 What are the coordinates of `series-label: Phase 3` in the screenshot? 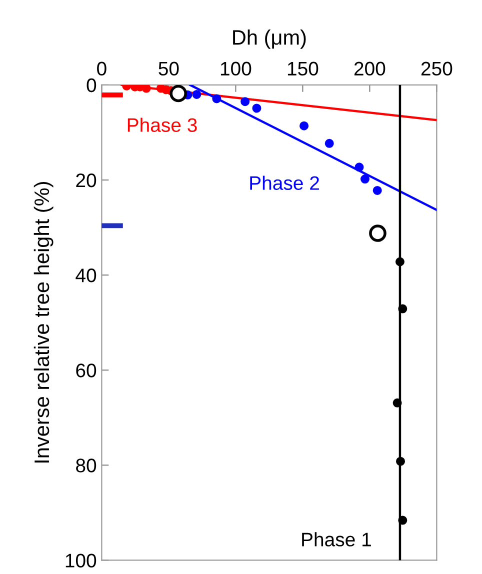 It's located at (162, 125).